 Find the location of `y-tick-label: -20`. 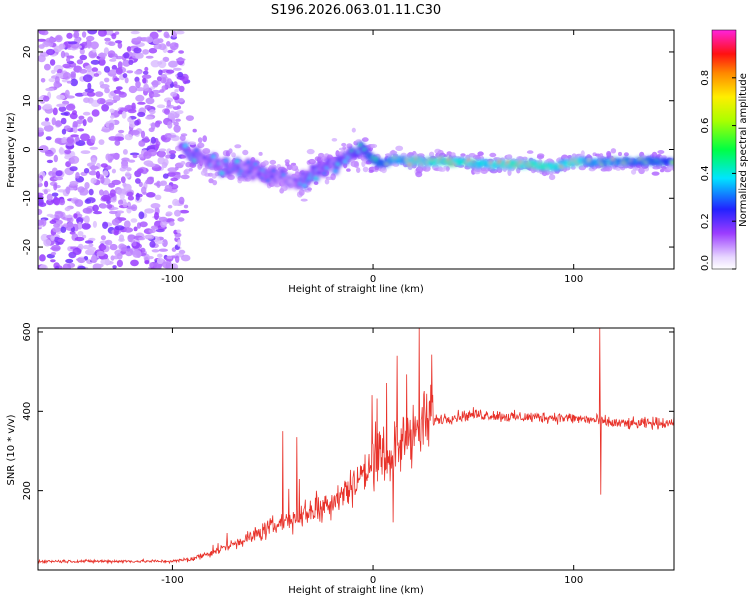

y-tick-label: -20 is located at coordinates (27, 247).